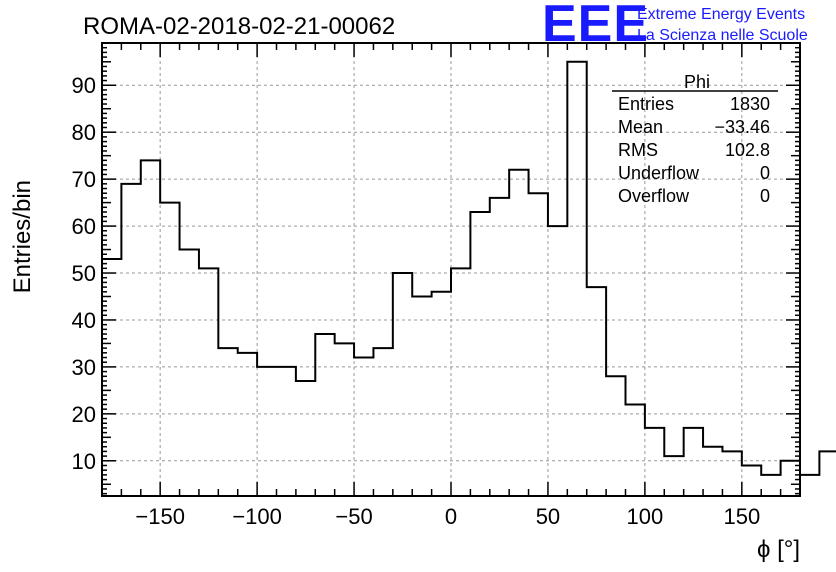 The height and width of the screenshot is (572, 836). What do you see at coordinates (84, 179) in the screenshot?
I see `y-tick-label: 70` at bounding box center [84, 179].